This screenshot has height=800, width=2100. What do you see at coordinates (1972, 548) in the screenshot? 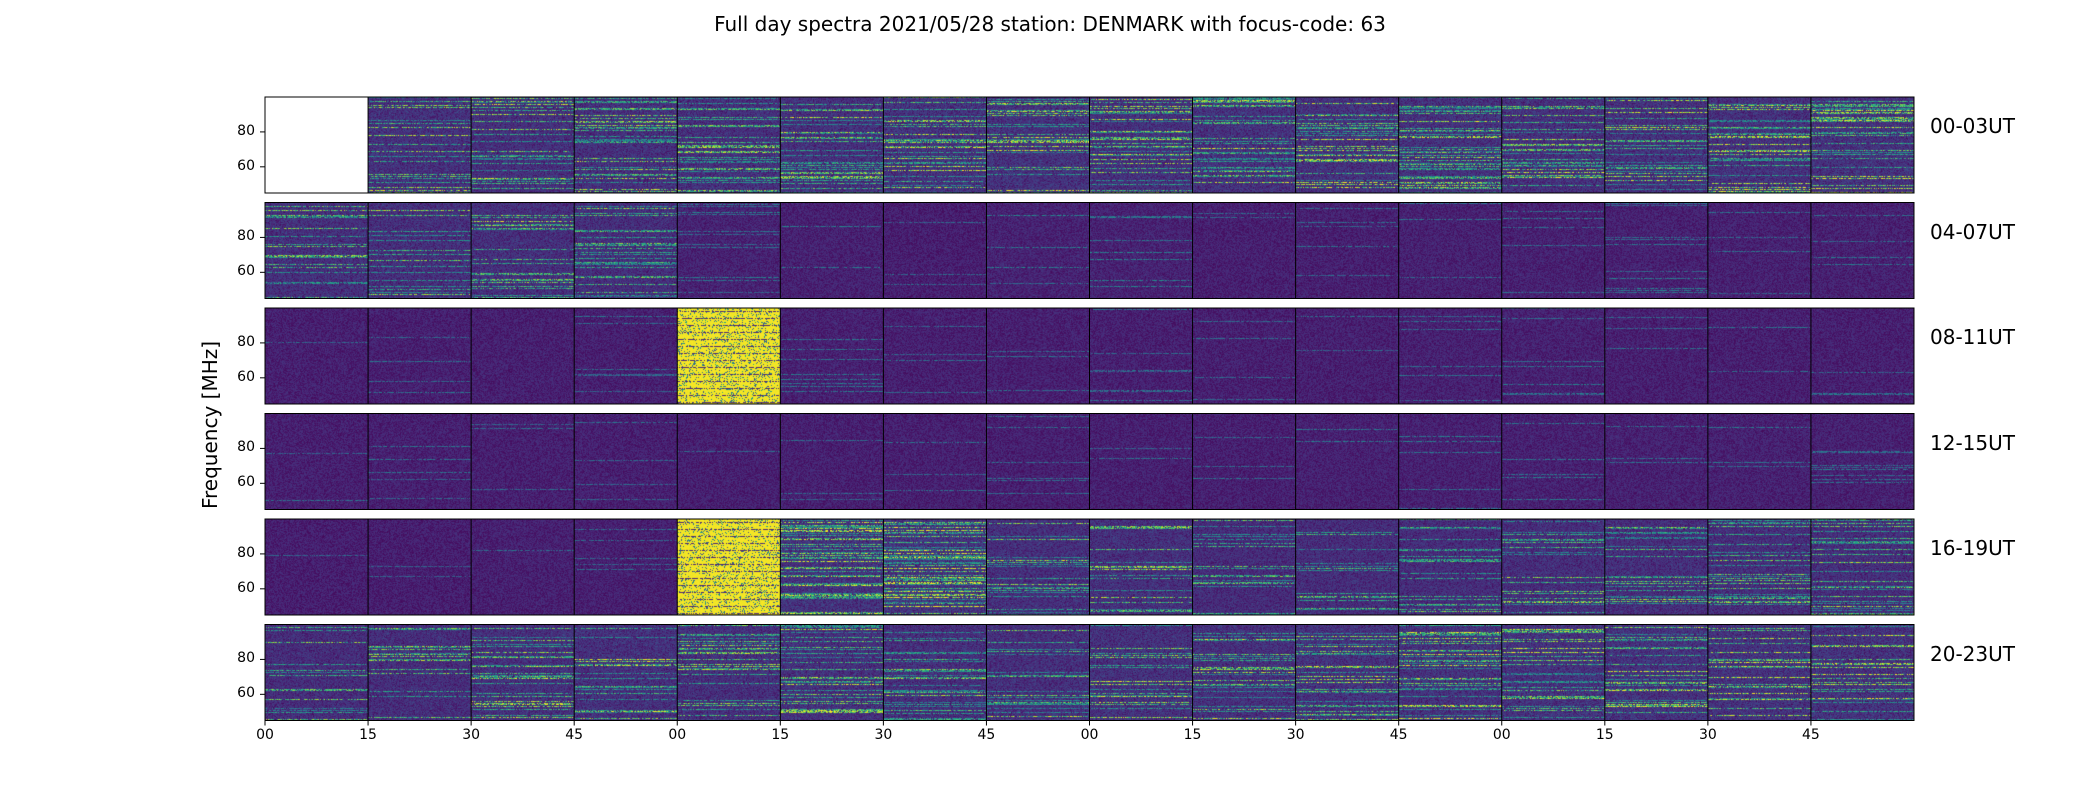
I see `row-label: 16-19UT` at bounding box center [1972, 548].